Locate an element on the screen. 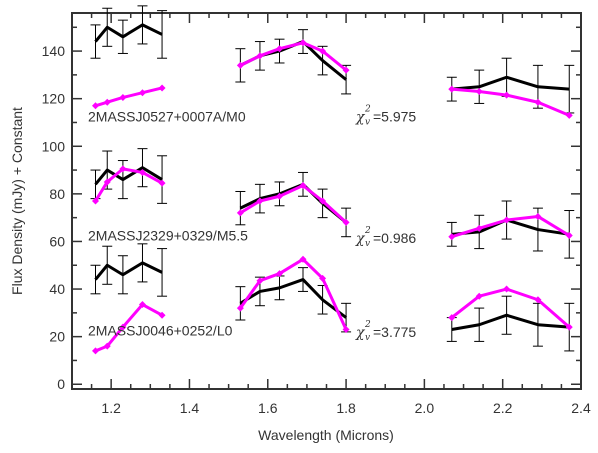 The image size is (598, 453). chi-square-value: =5.975 is located at coordinates (394, 117).